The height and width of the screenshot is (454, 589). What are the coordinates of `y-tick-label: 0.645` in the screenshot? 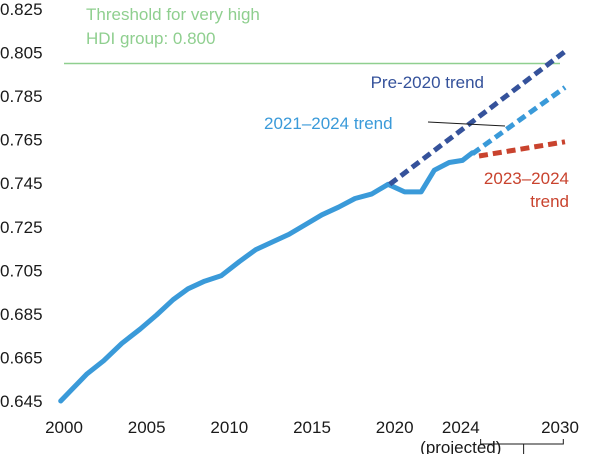 It's located at (21, 401).